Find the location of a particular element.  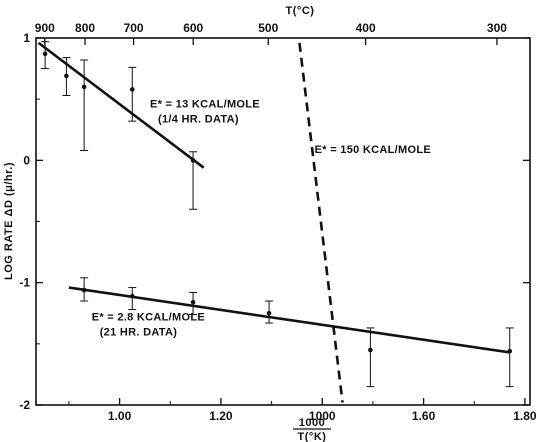

y-tick-label: -1 is located at coordinates (24, 283).